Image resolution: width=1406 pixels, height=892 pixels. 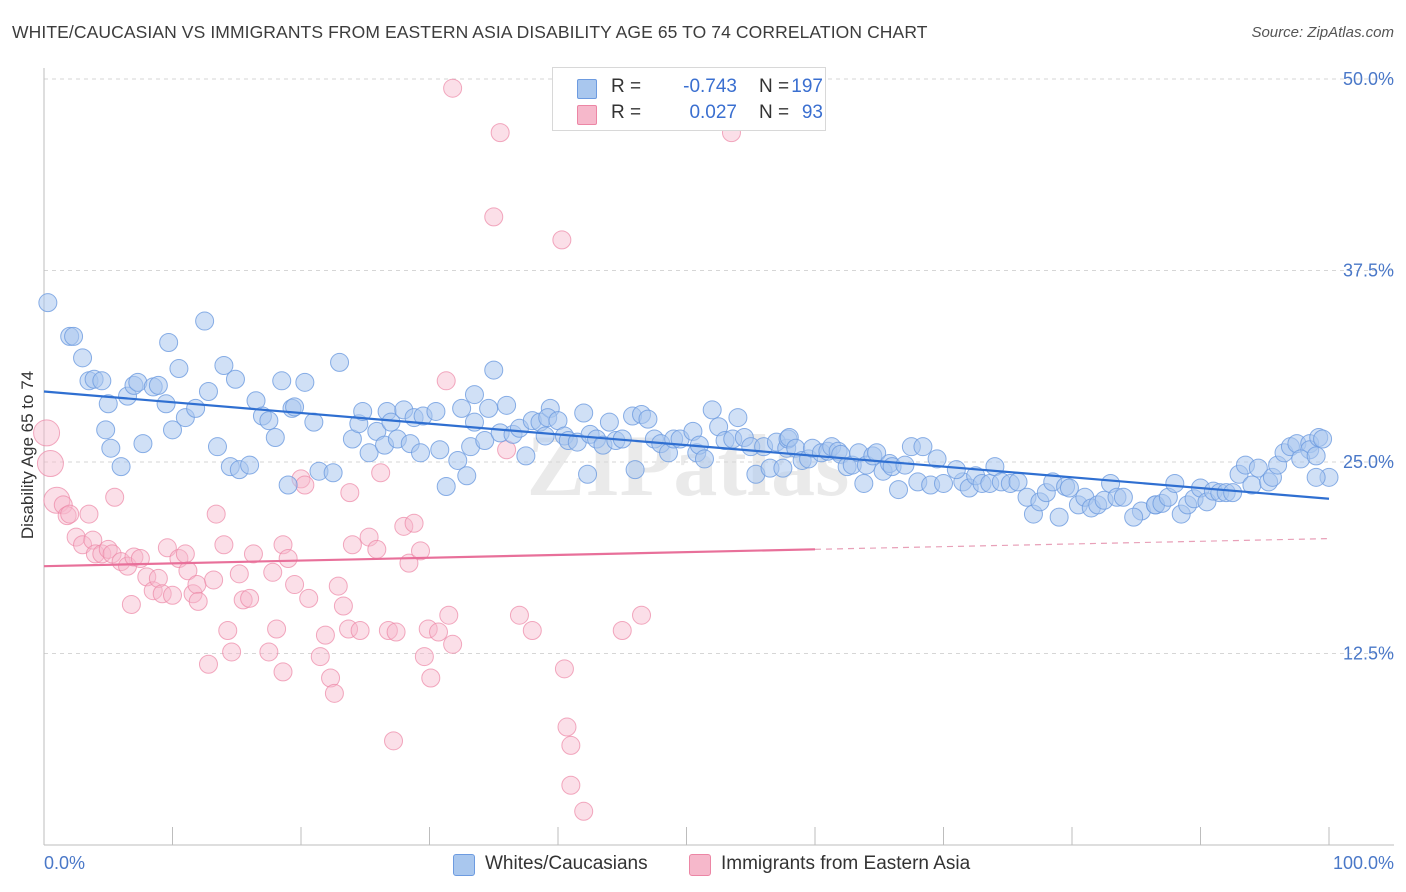 What do you see at coordinates (1368, 462) in the screenshot?
I see `y-tick-label: 25.0%` at bounding box center [1368, 462].